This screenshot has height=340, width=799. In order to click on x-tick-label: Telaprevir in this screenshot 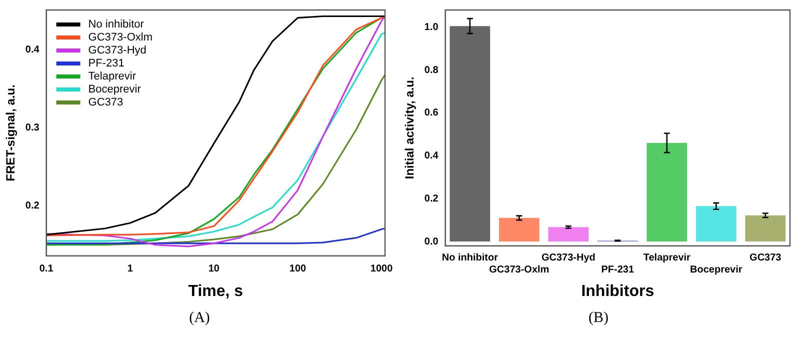, I will do `click(667, 258)`.